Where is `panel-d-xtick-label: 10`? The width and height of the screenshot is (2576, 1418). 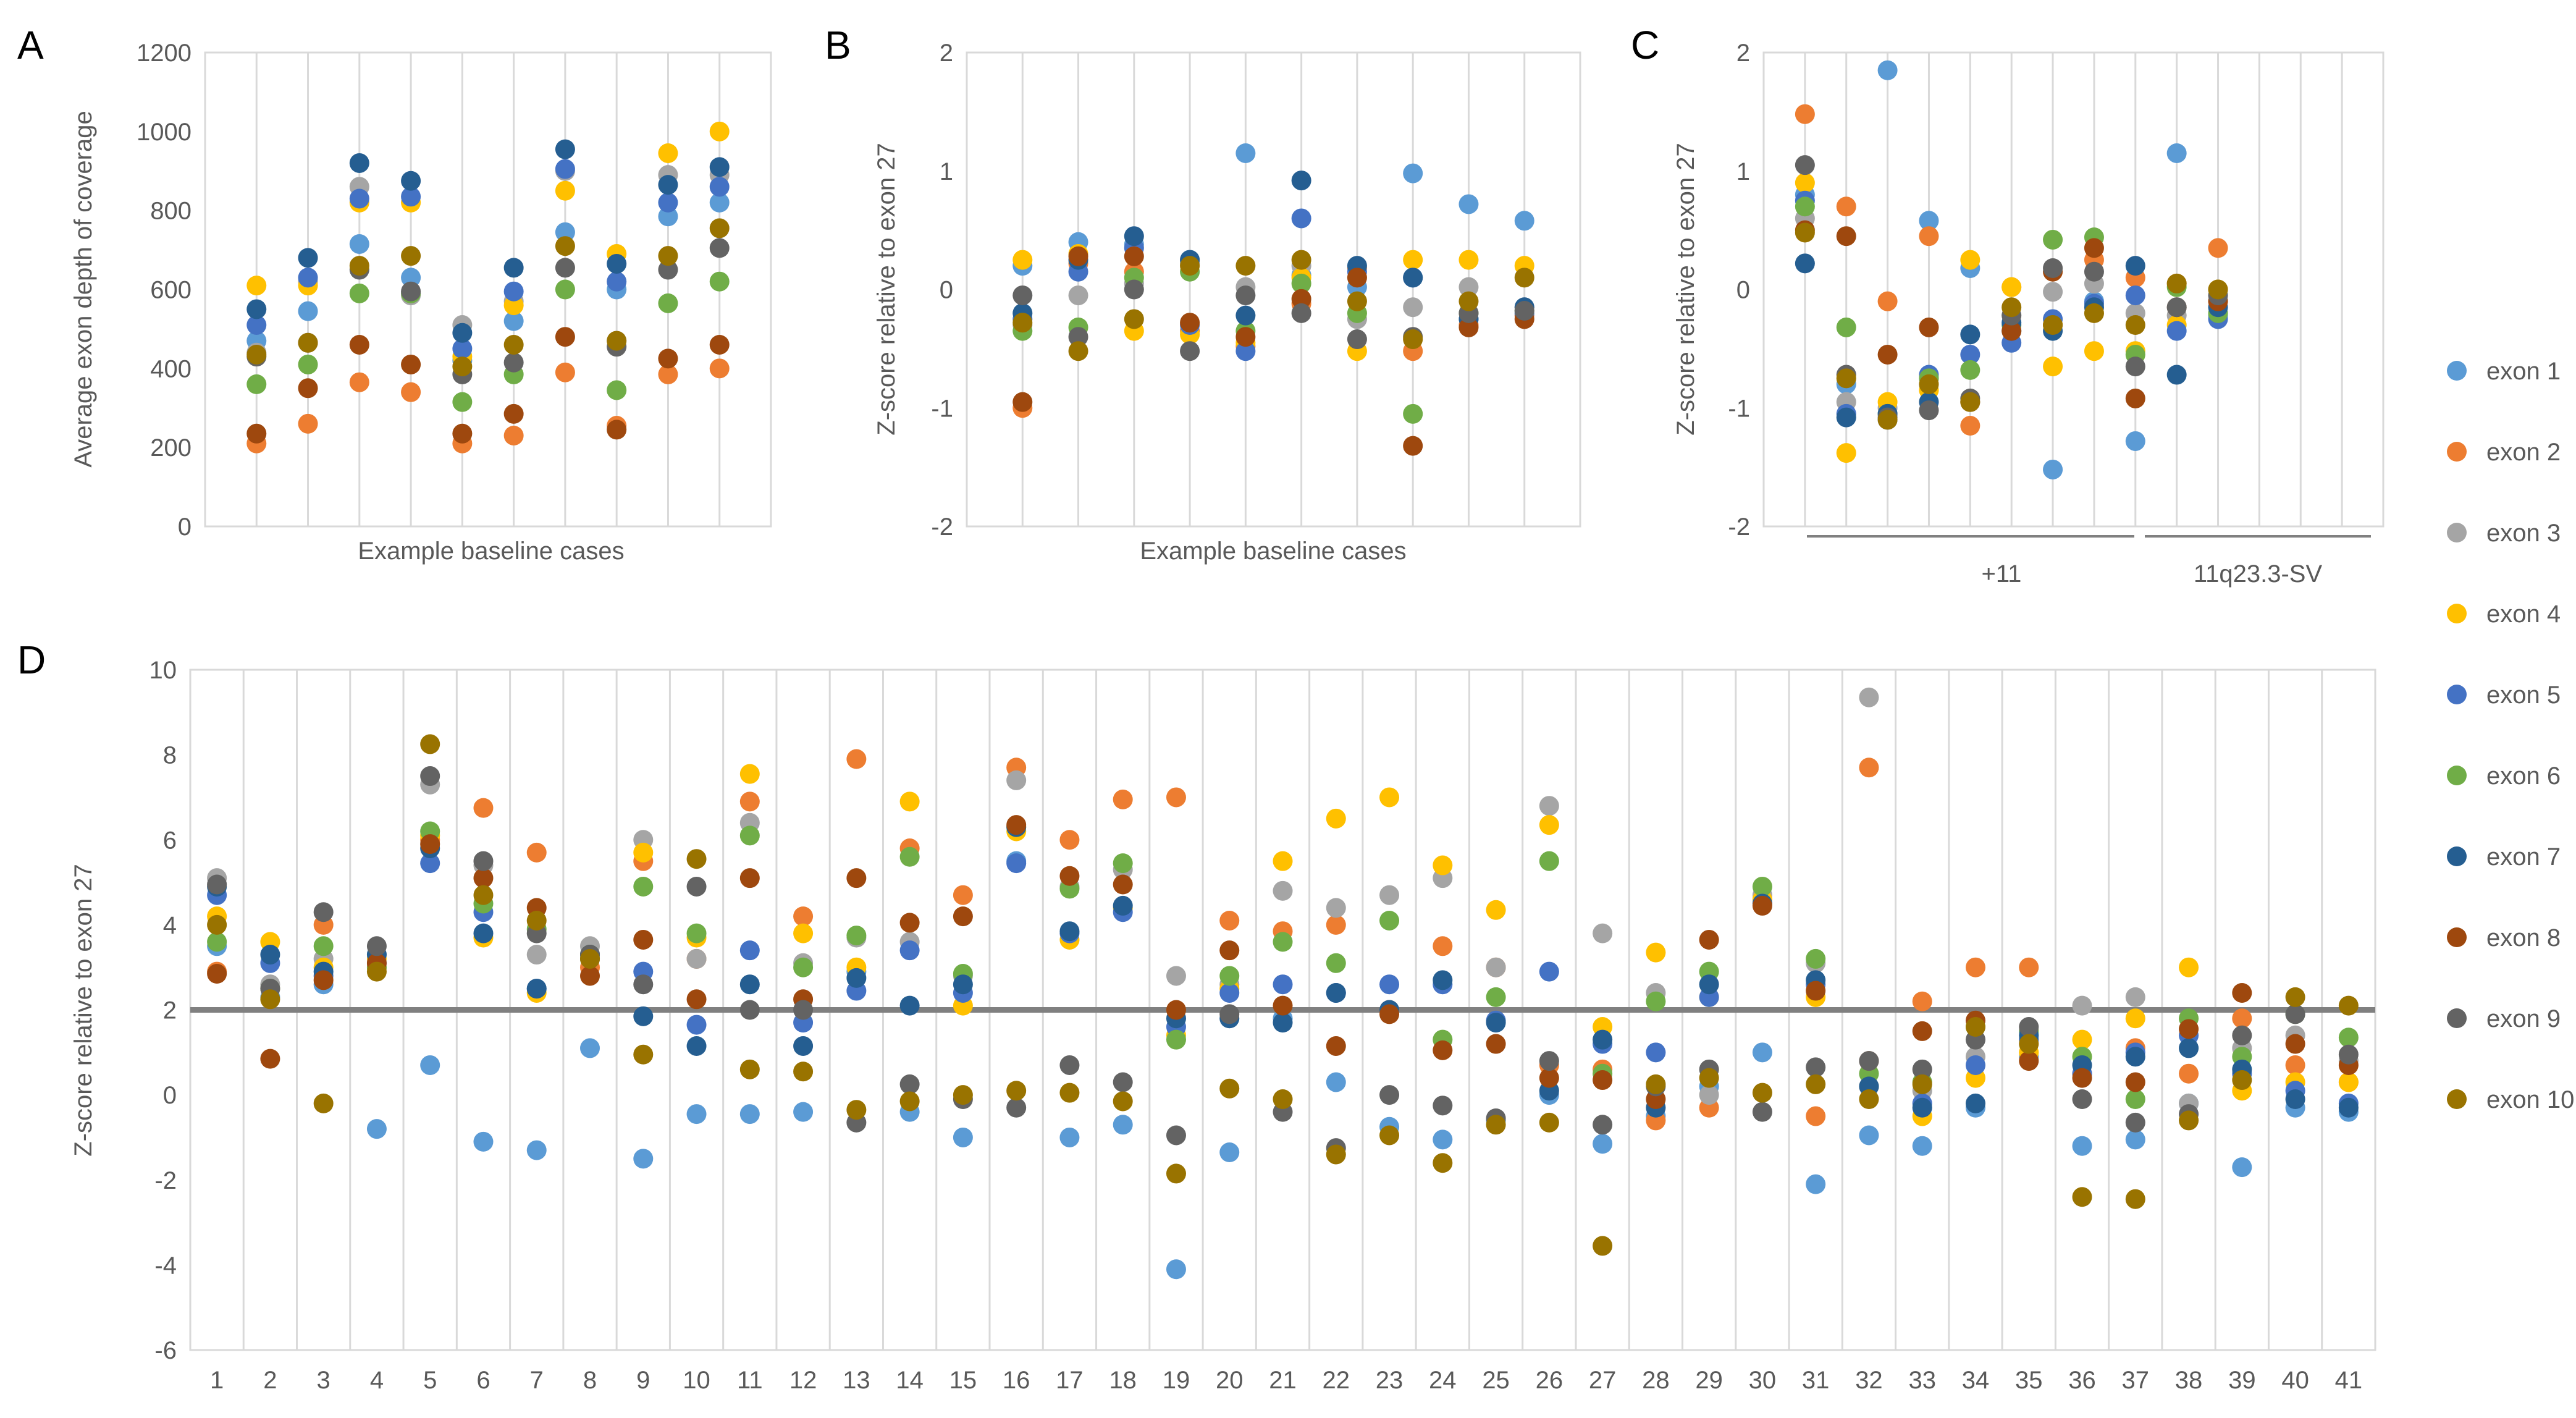 panel-d-xtick-label: 10 is located at coordinates (696, 1380).